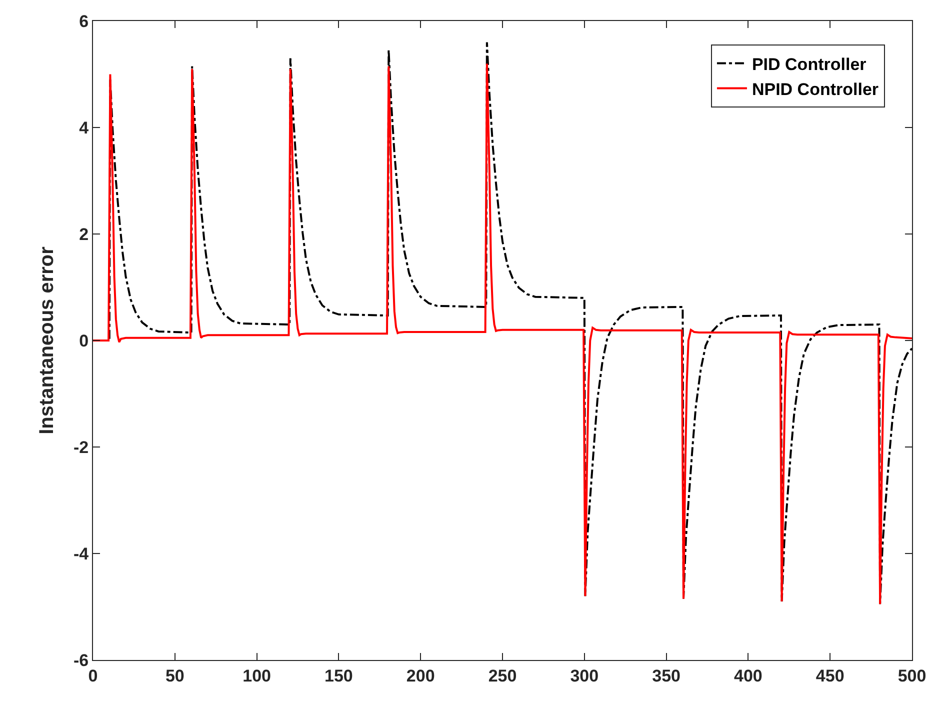  I want to click on x-tick-label: 500, so click(912, 676).